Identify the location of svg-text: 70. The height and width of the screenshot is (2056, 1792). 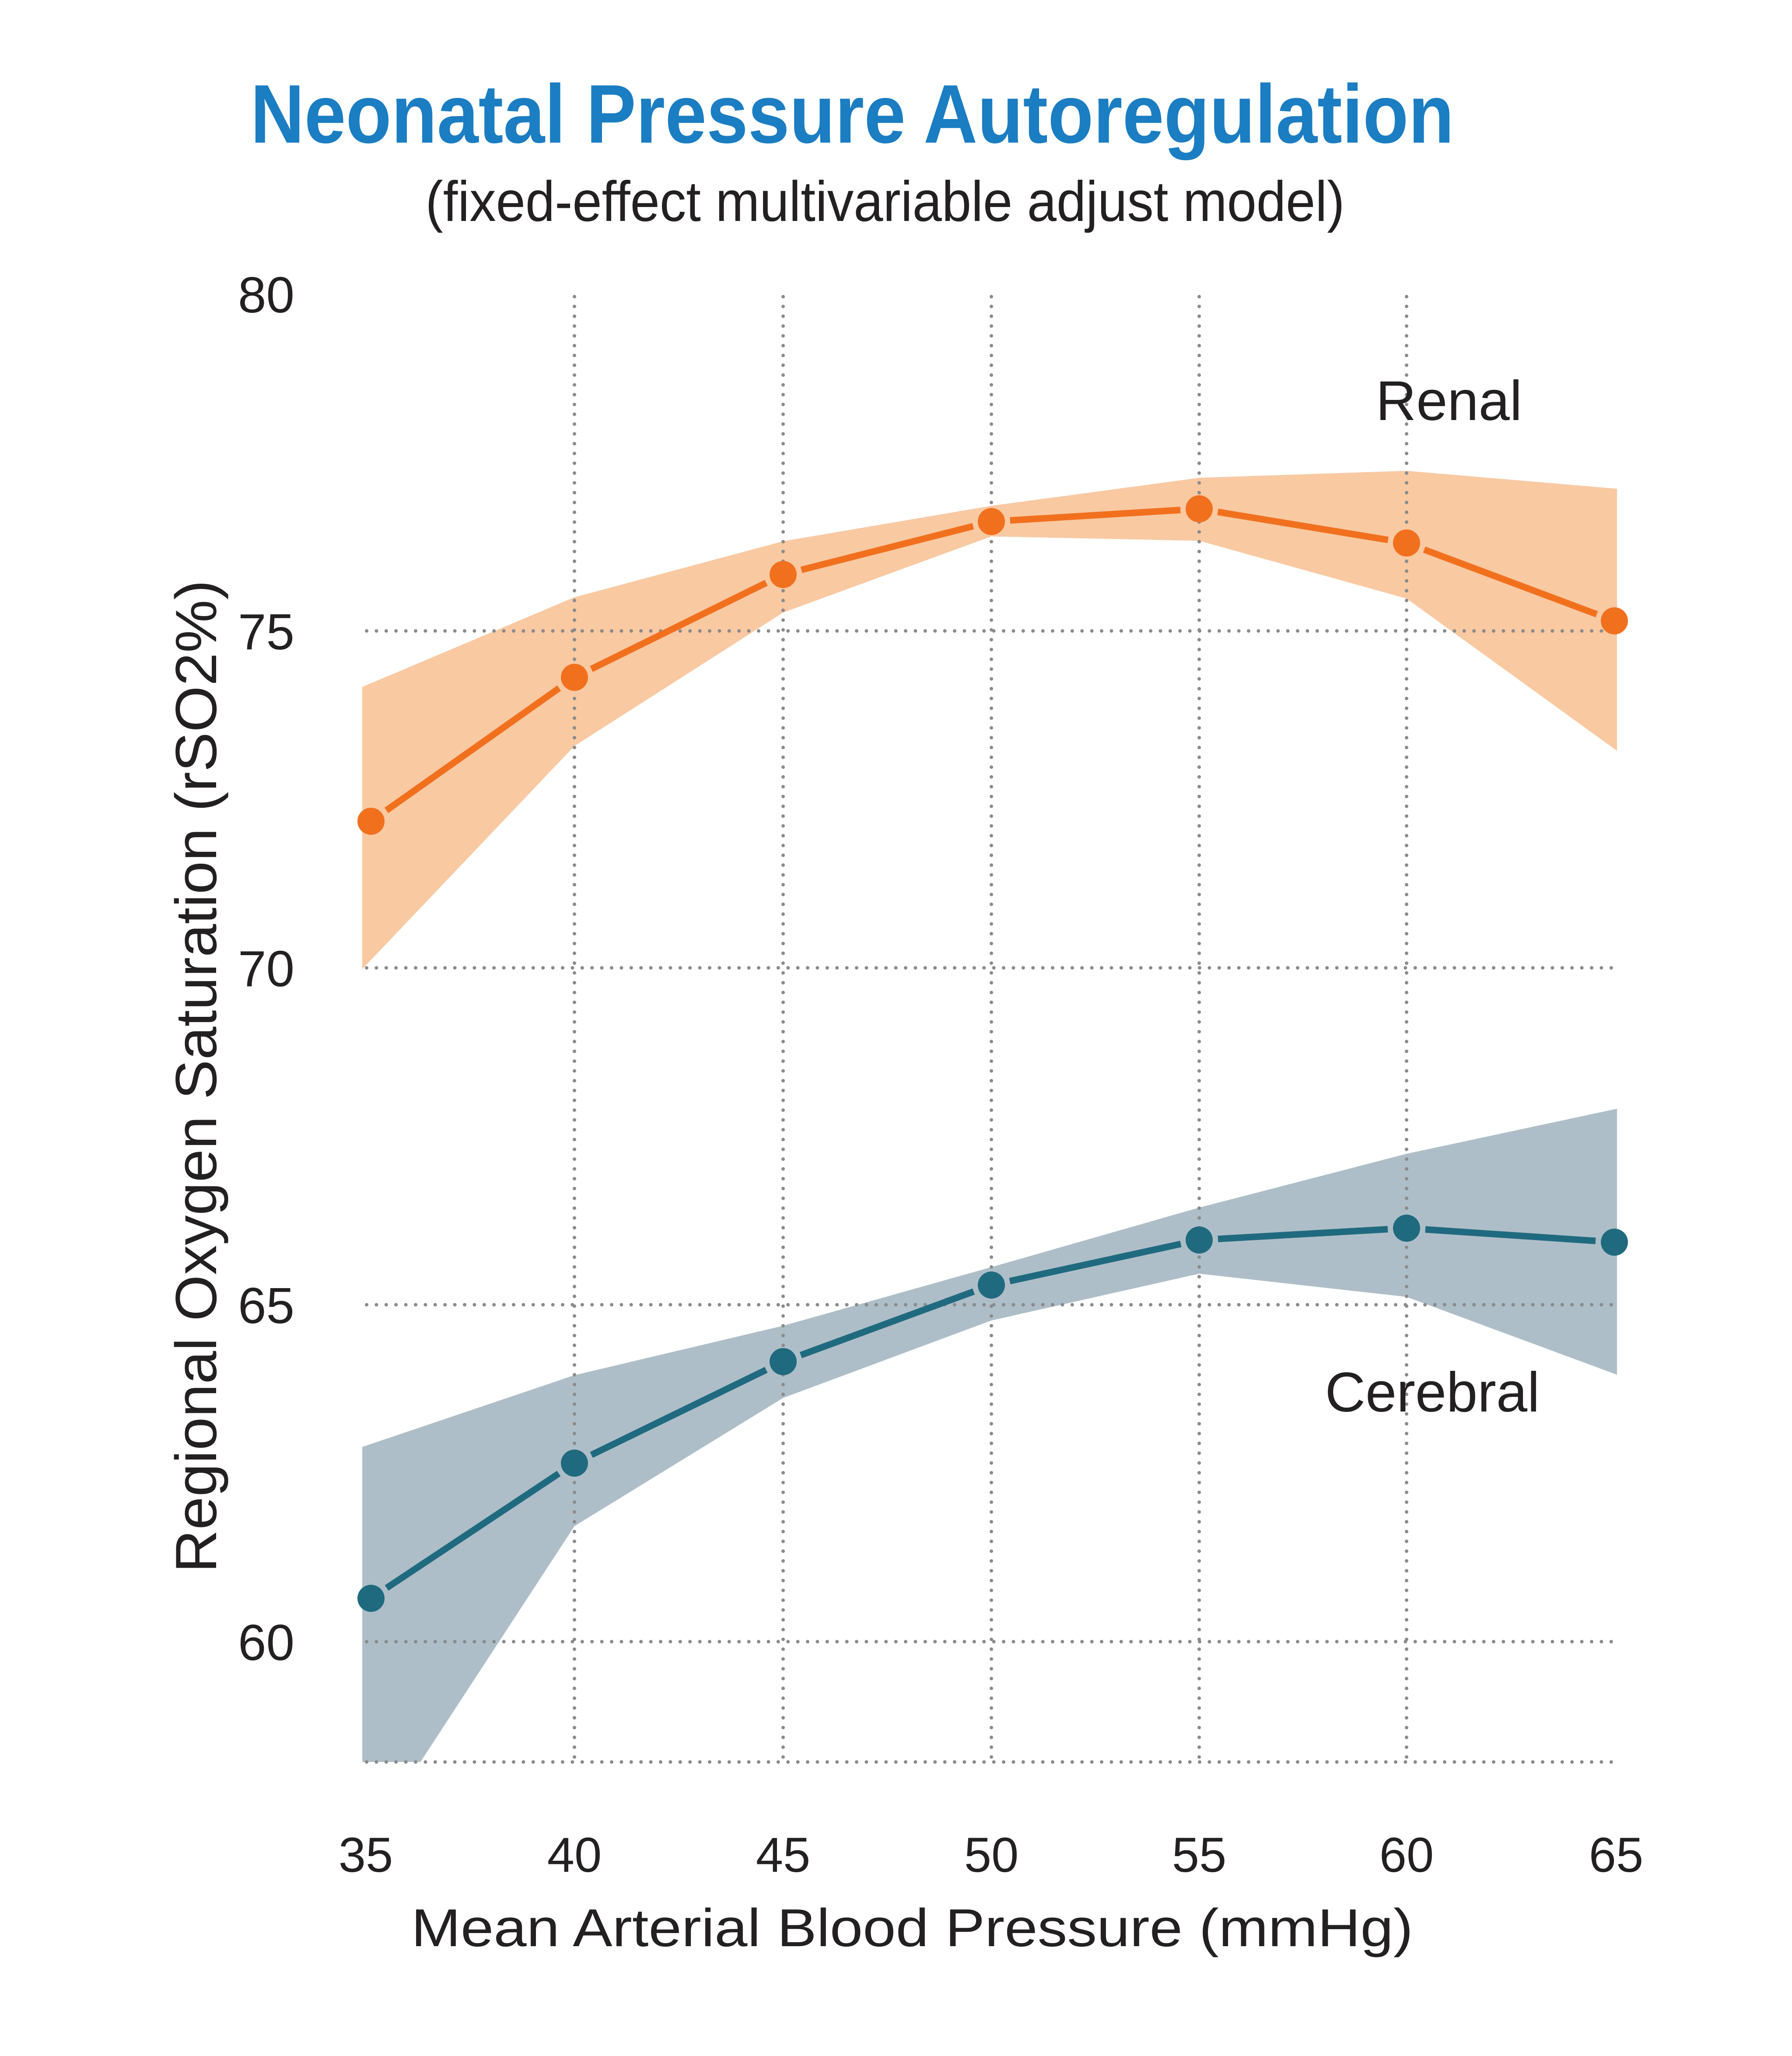
(266, 968).